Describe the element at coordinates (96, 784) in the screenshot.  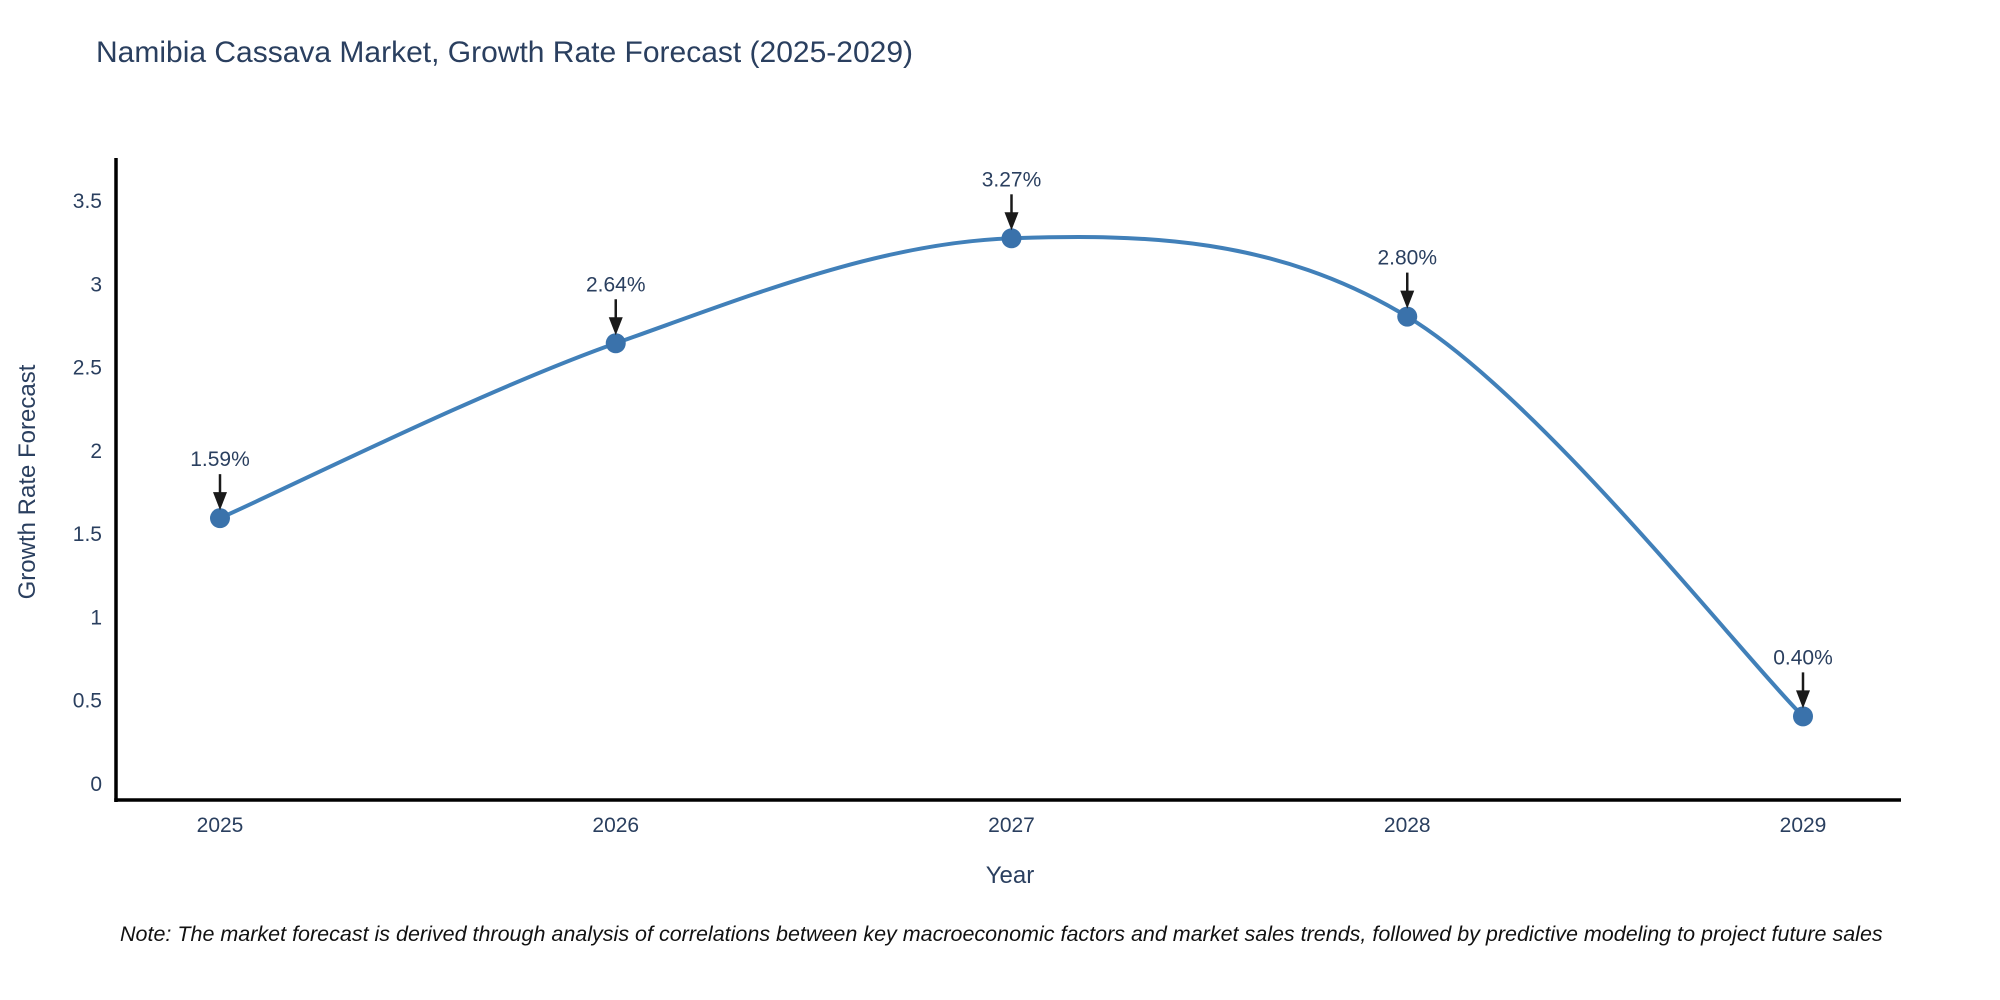
I see `y-tick-label: 0` at that location.